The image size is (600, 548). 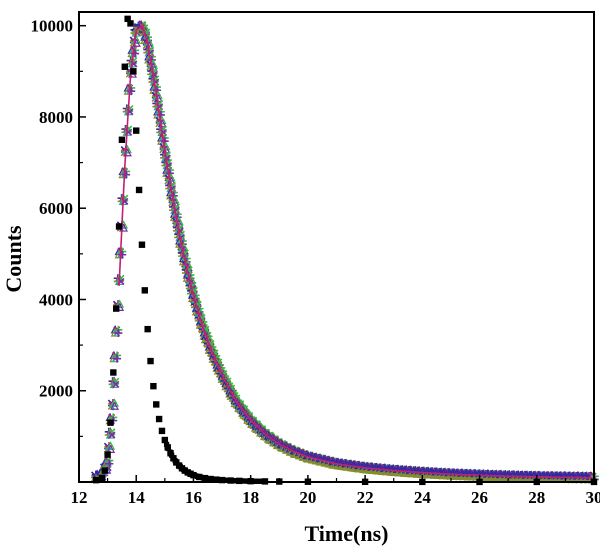 What do you see at coordinates (250, 497) in the screenshot?
I see `x-tick-label: 18` at bounding box center [250, 497].